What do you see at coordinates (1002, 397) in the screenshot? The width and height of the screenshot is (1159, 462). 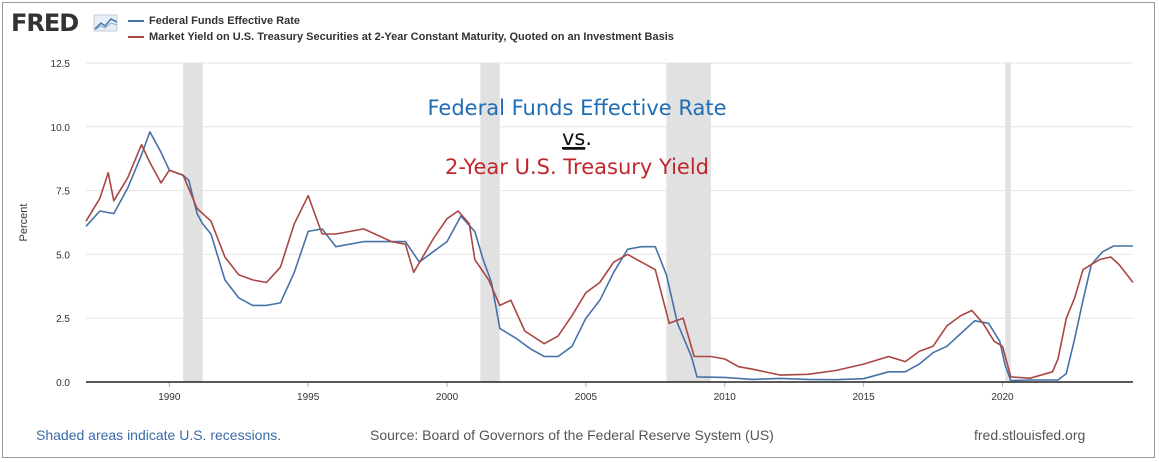 I see `x-tick-label: 2020` at bounding box center [1002, 397].